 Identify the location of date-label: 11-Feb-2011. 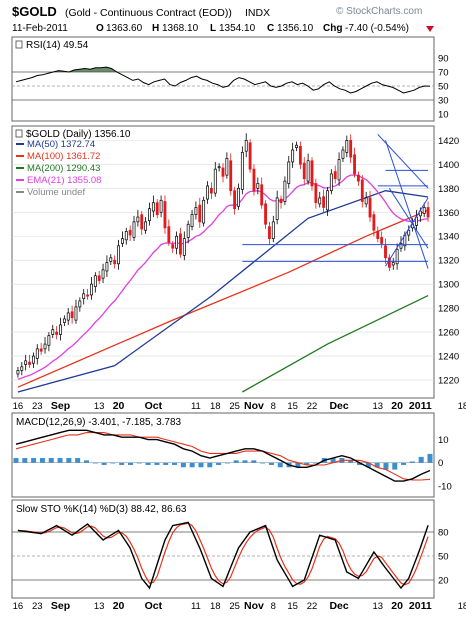
(40, 28).